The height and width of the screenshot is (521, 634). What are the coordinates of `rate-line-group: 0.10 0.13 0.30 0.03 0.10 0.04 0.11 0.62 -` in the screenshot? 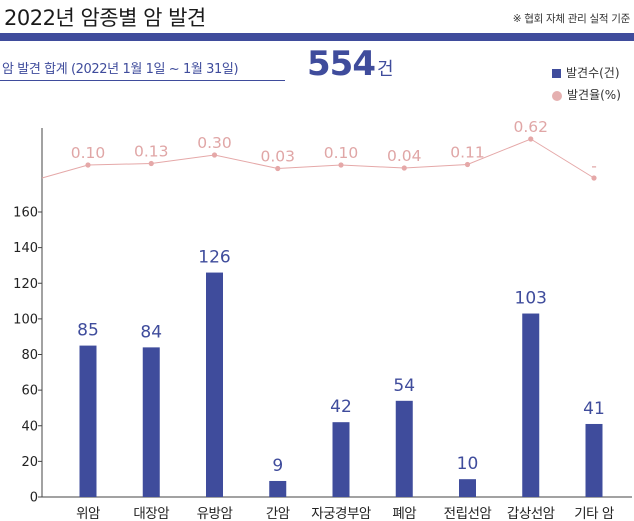 It's located at (319, 149).